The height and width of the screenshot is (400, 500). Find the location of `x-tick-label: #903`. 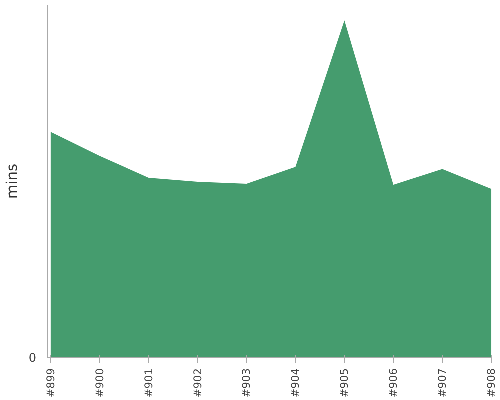

x-tick-label: #903 is located at coordinates (247, 383).